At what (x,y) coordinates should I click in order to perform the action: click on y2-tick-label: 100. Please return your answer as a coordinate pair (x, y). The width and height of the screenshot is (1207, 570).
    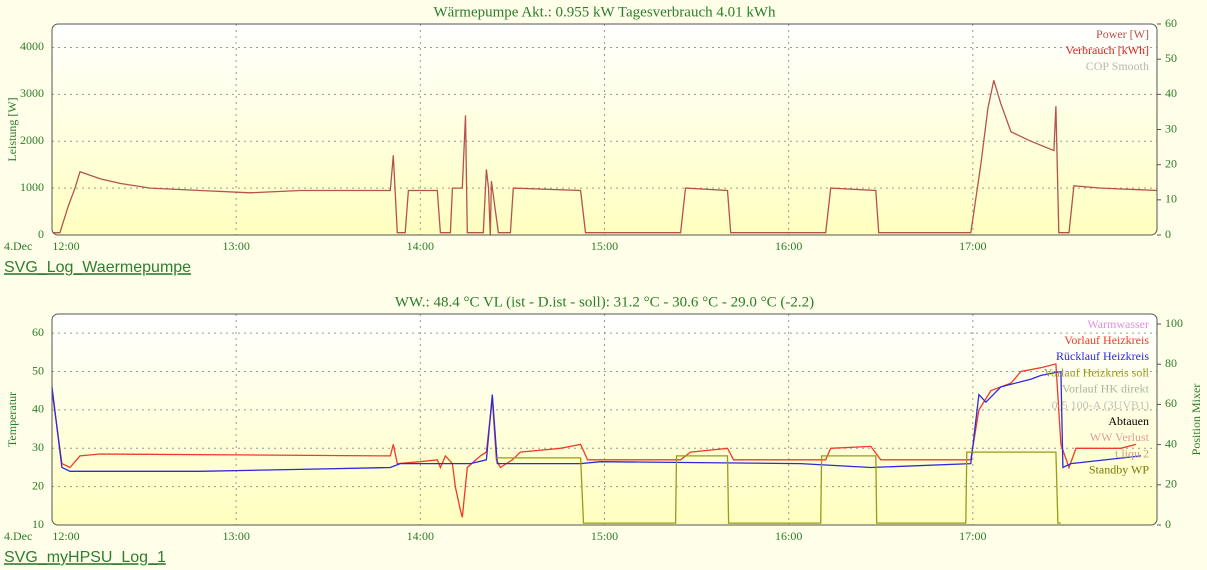
    Looking at the image, I should click on (1174, 323).